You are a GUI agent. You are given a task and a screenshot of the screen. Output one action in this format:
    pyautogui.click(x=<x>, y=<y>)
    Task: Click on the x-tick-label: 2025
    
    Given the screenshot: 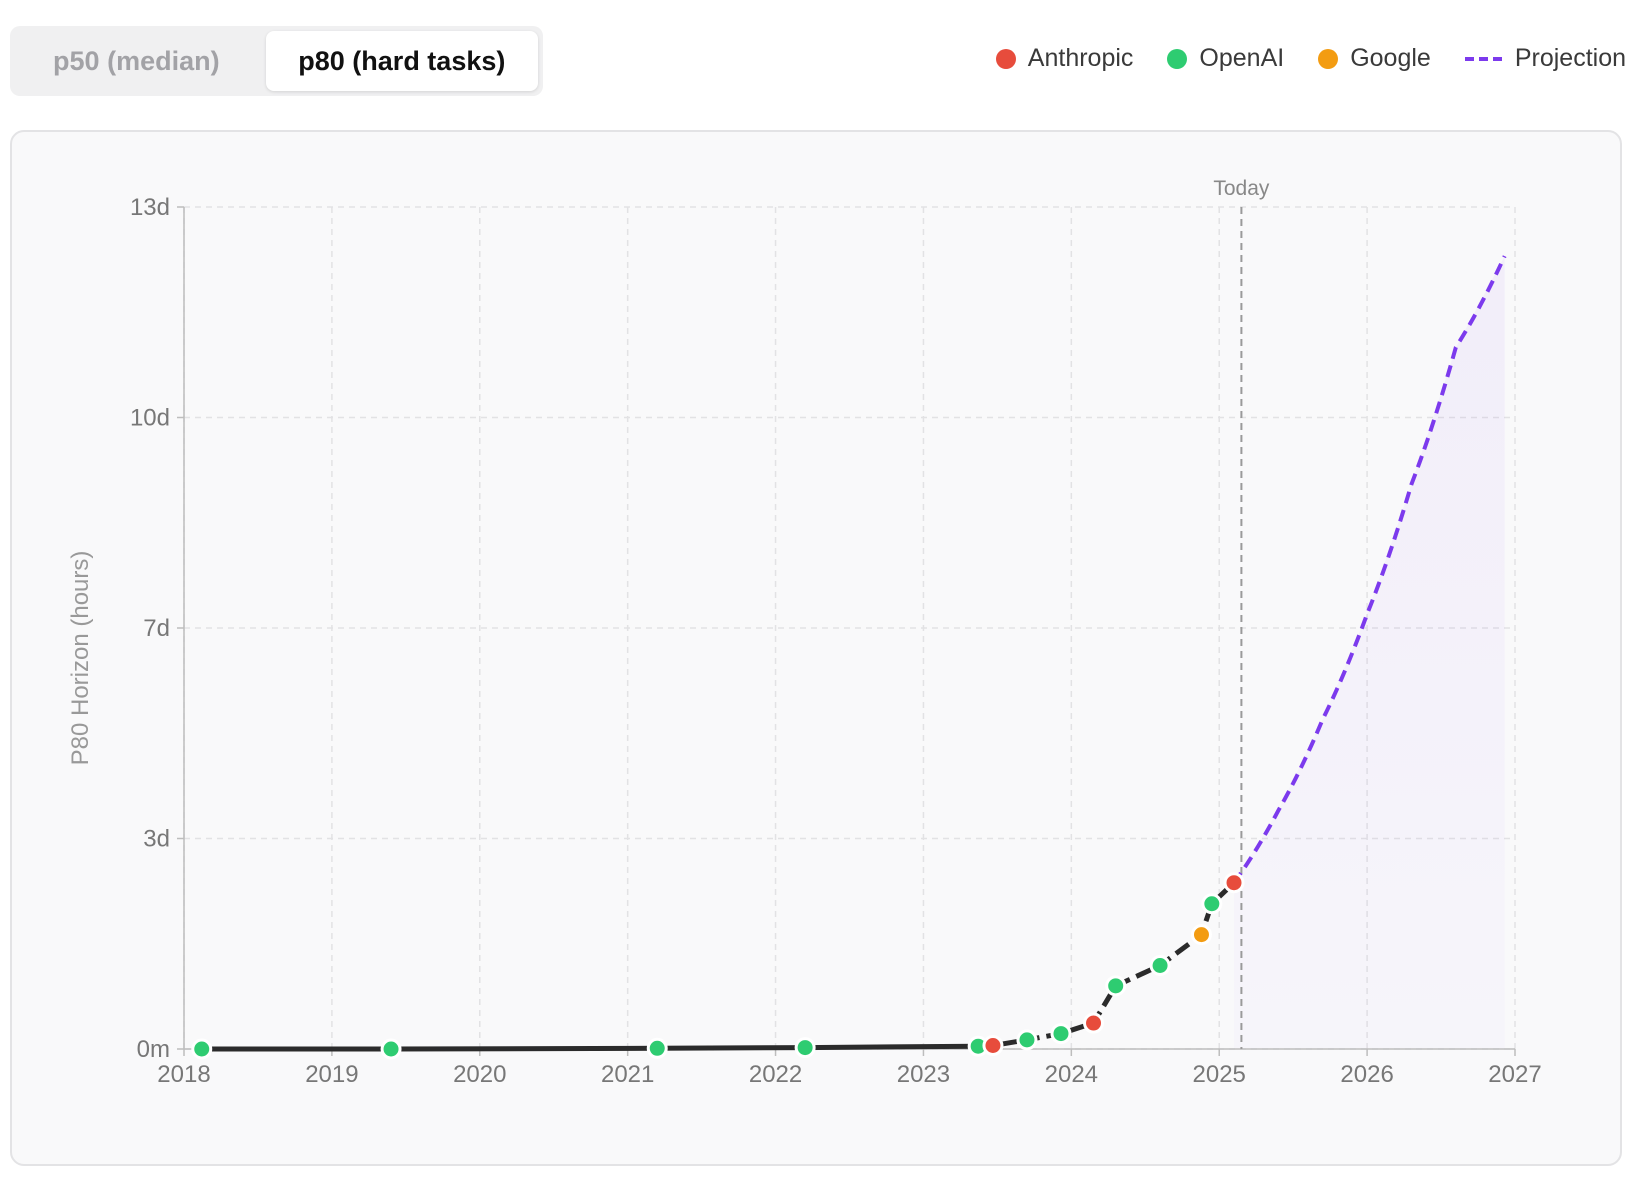 What is the action you would take?
    pyautogui.click(x=1219, y=1074)
    